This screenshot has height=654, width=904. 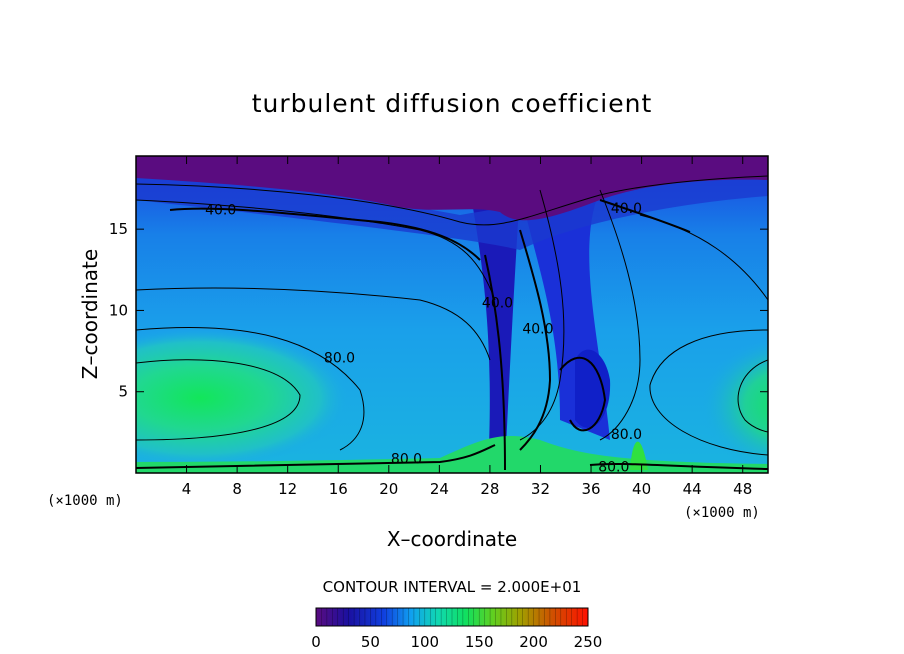 What do you see at coordinates (692, 489) in the screenshot?
I see `x-tick-label: 44` at bounding box center [692, 489].